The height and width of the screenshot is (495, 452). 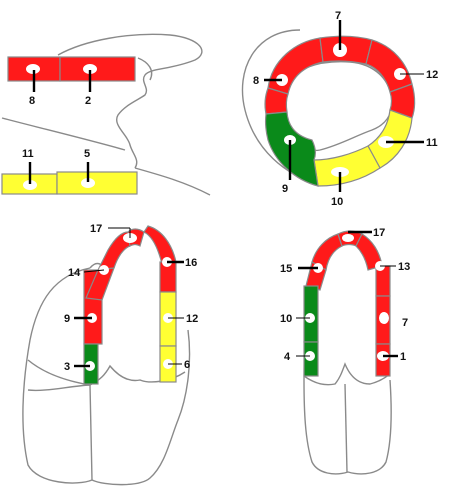 What do you see at coordinates (347, 166) in the screenshot?
I see `segment-yellow-bottom` at bounding box center [347, 166].